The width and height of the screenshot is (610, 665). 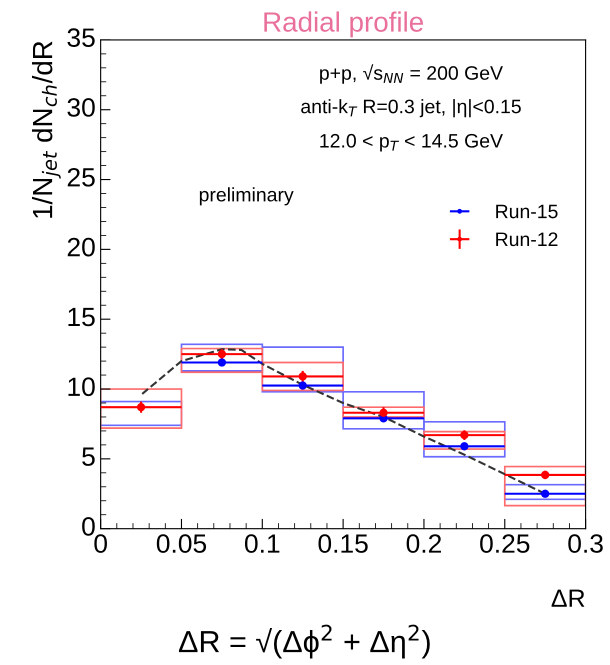 What do you see at coordinates (527, 211) in the screenshot?
I see `legend-label: Run-15` at bounding box center [527, 211].